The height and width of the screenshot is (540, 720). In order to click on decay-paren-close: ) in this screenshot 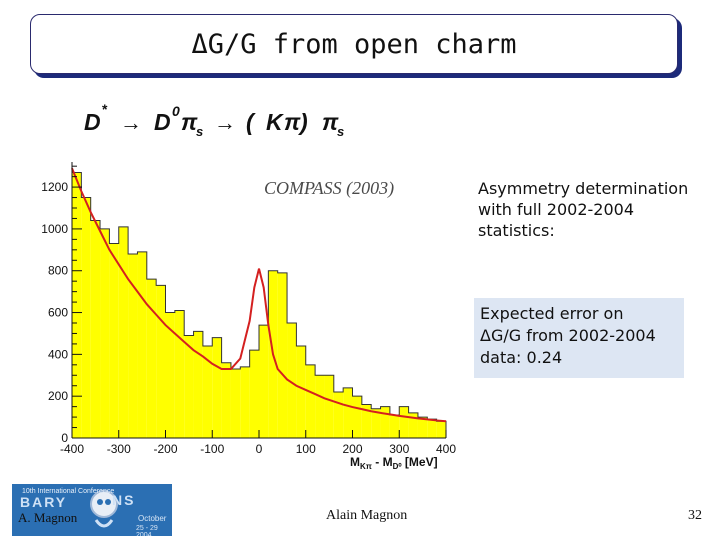, I will do `click(302, 122)`.